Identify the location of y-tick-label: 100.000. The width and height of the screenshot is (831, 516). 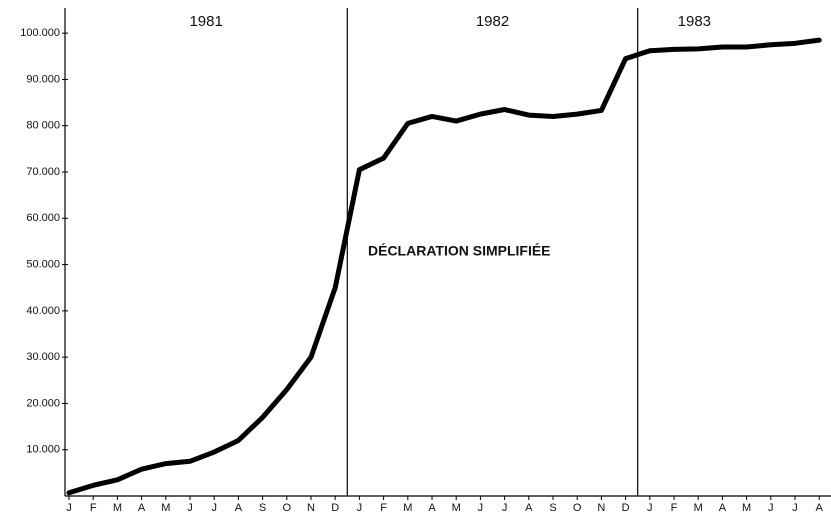
(40, 33).